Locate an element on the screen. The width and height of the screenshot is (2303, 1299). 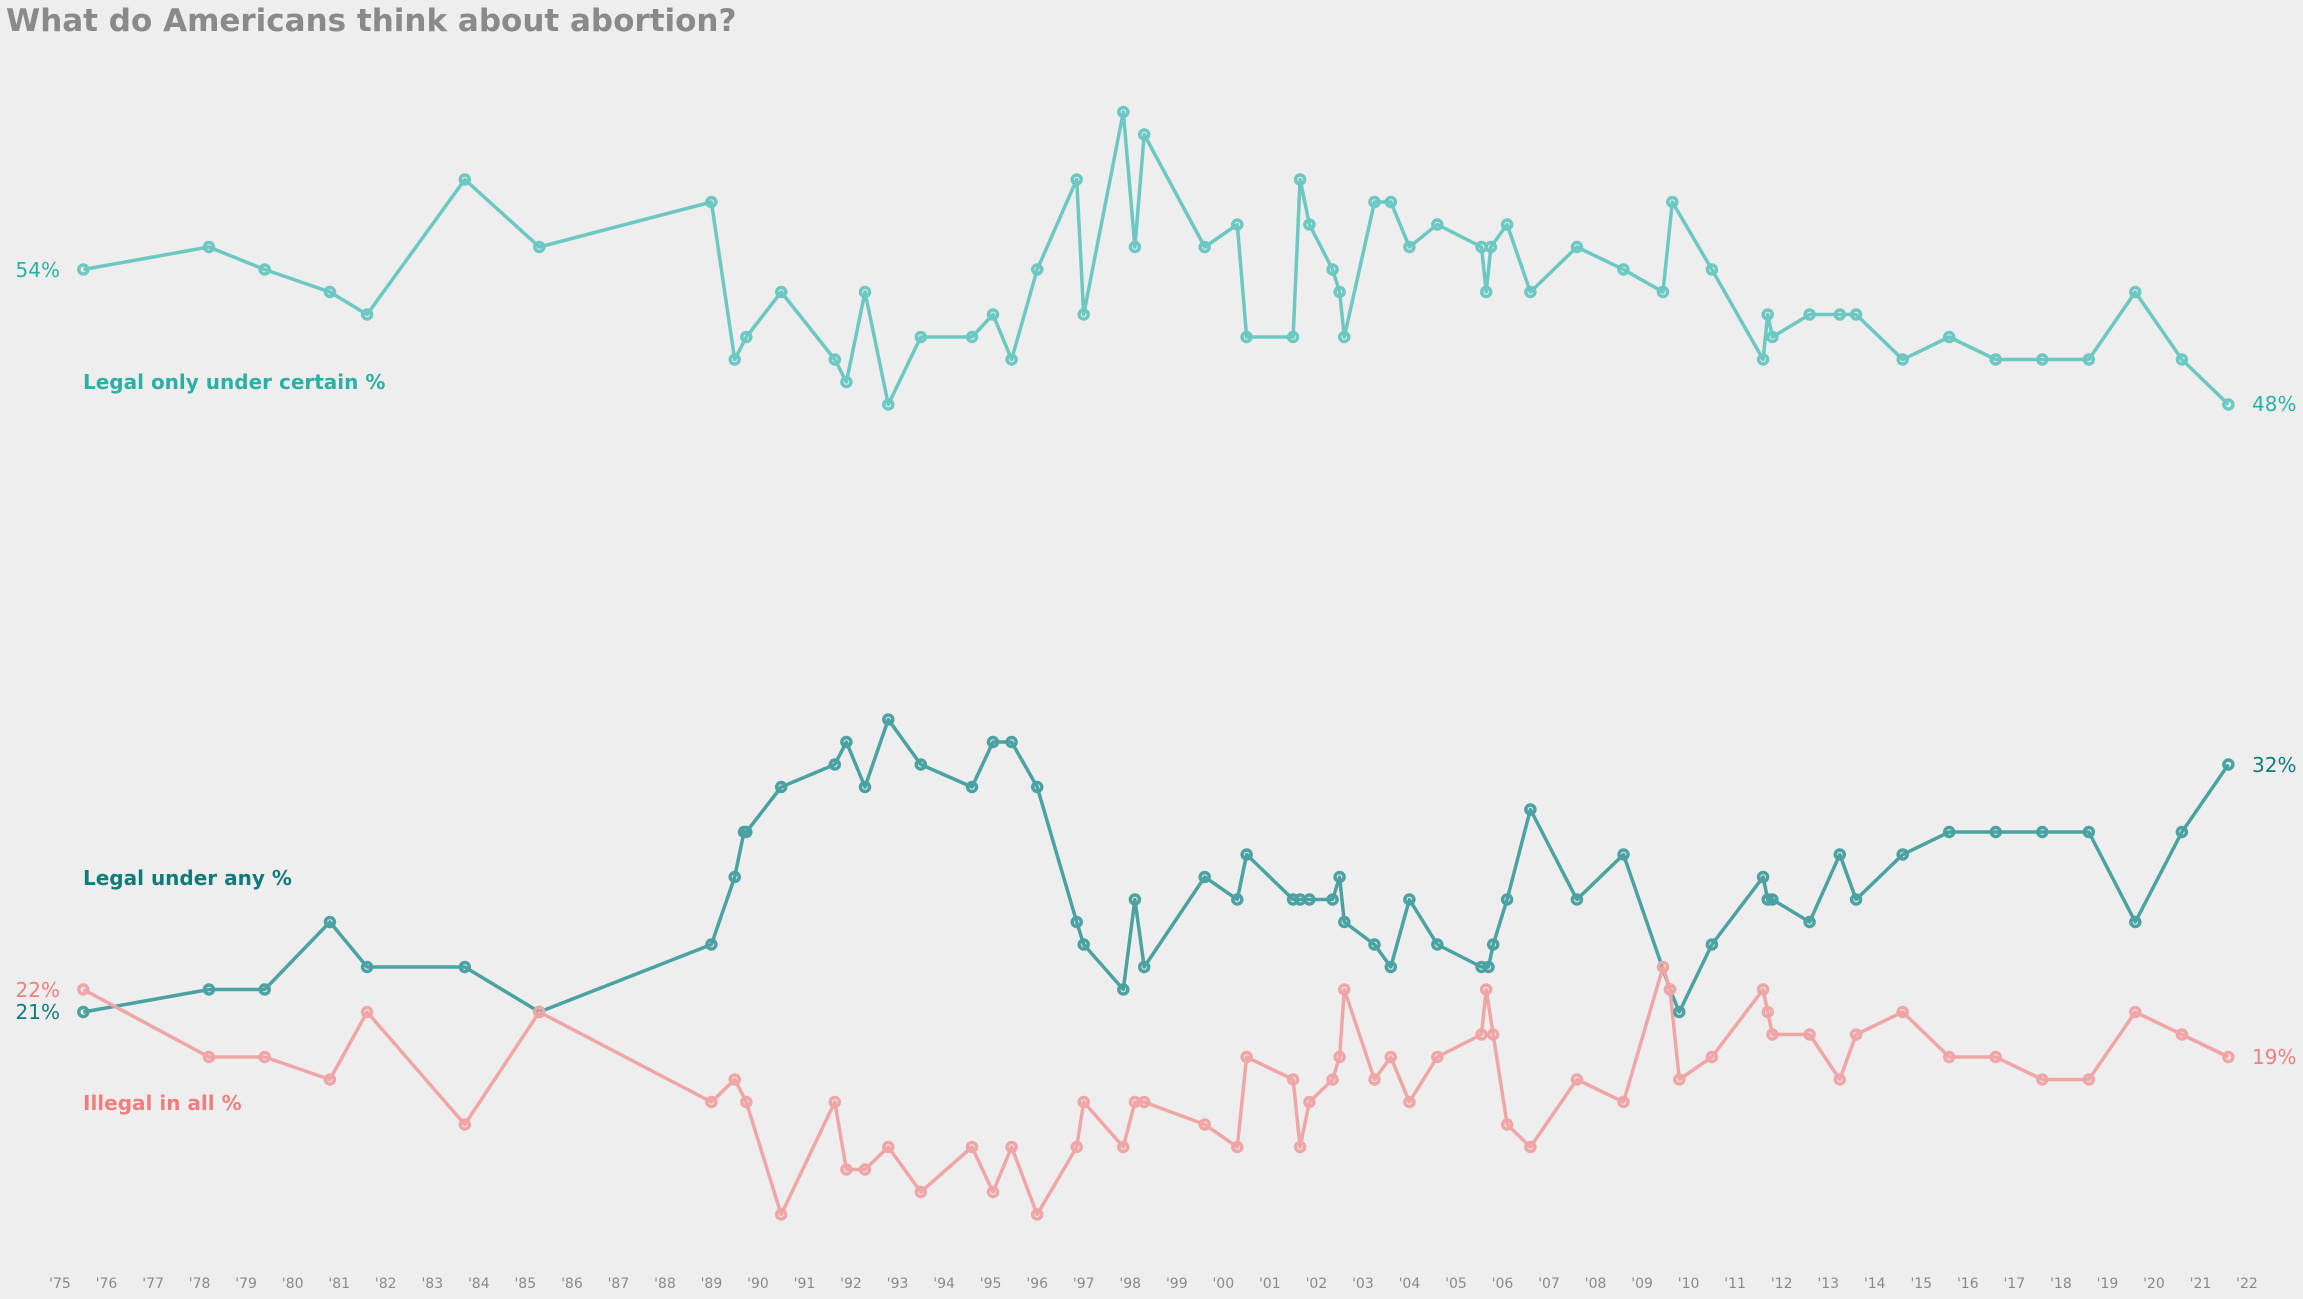
x-tick-label: '79 is located at coordinates (246, 1284).